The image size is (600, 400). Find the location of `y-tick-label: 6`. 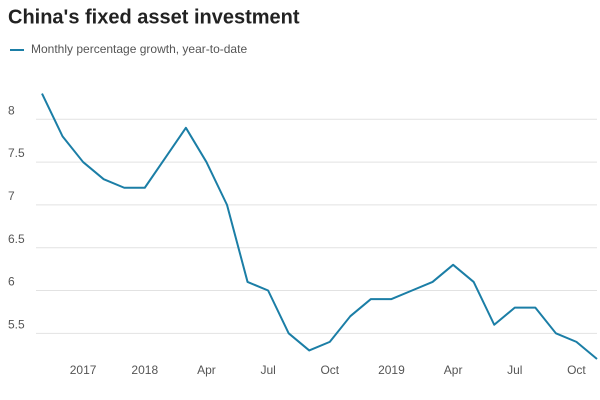

y-tick-label: 6 is located at coordinates (11, 282).